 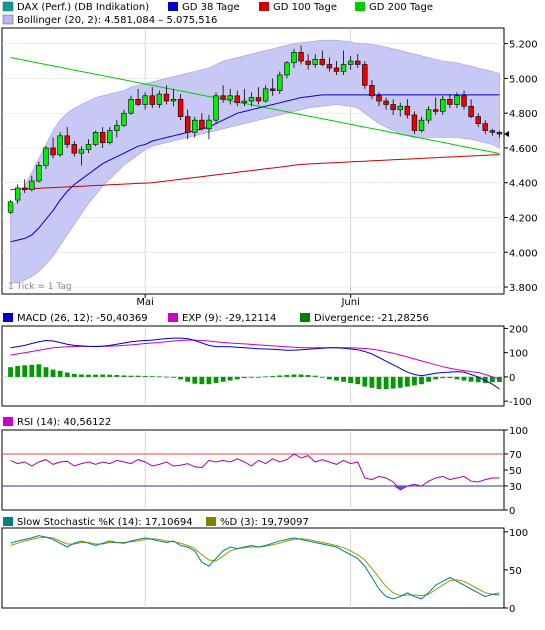 I want to click on legend-swatch-divergence, so click(x=305, y=317).